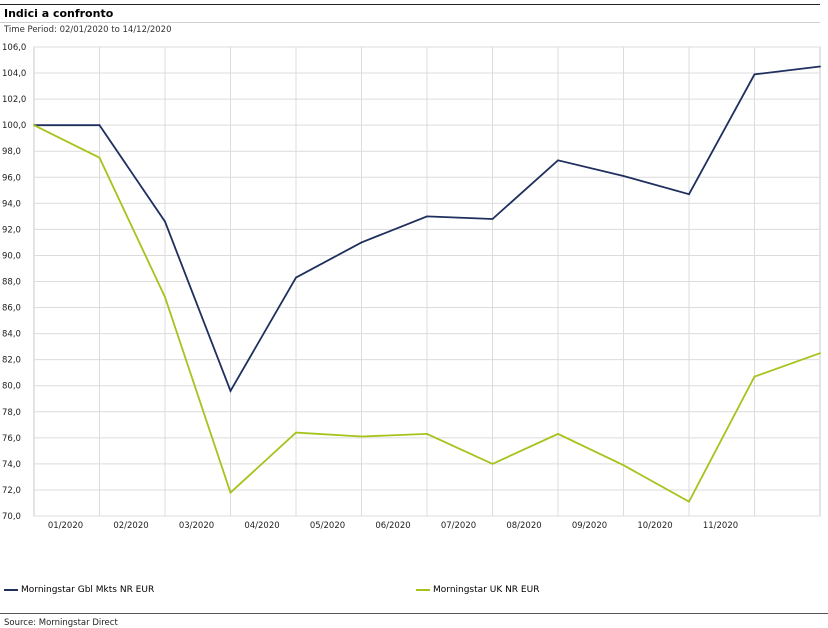  Describe the element at coordinates (11, 204) in the screenshot. I see `y-tick-label: 94,0` at that location.